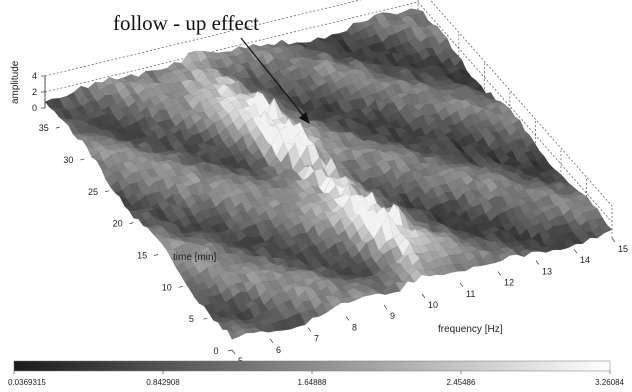  Describe the element at coordinates (34, 92) in the screenshot. I see `z-tick-label: 2` at that location.